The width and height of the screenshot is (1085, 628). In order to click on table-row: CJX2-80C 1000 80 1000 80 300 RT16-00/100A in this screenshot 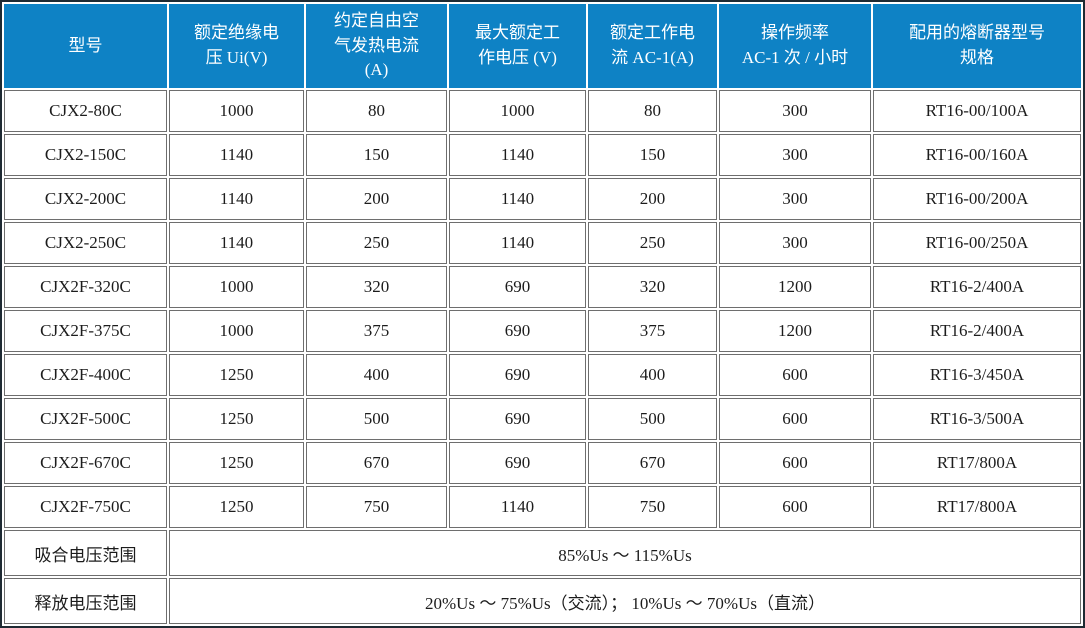, I will do `click(542, 111)`.